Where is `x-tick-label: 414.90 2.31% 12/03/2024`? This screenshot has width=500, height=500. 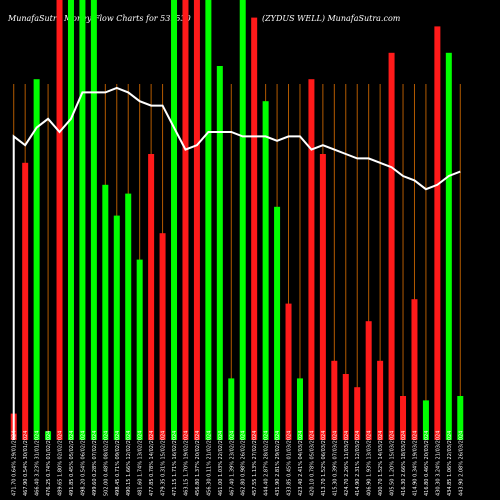 x-tick-label: 414.90 2.31% 12/03/2024 is located at coordinates (358, 463).